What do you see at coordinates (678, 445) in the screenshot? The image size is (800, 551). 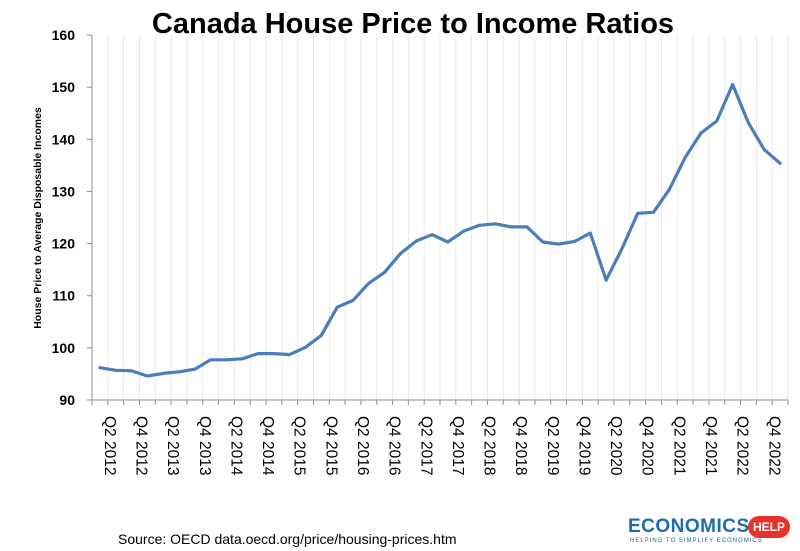 I see `x-tick-label: Q2 2021` at bounding box center [678, 445].